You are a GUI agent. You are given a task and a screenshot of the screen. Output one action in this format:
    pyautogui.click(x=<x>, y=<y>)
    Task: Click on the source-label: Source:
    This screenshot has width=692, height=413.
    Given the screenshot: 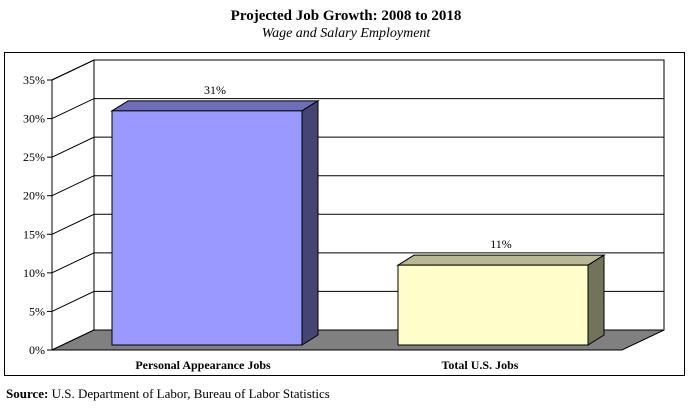 What is the action you would take?
    pyautogui.click(x=27, y=393)
    